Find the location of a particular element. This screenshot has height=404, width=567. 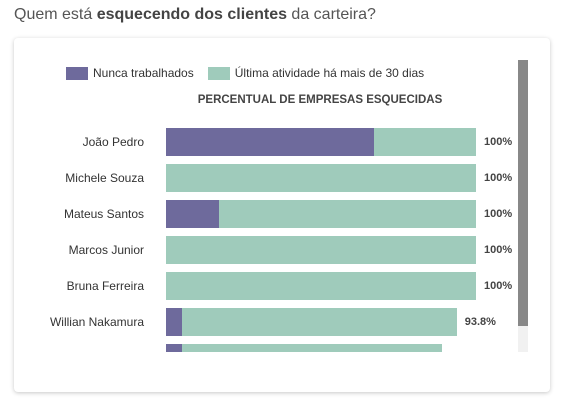

bar-row: Bruna Ferreira 100% is located at coordinates (266, 286).